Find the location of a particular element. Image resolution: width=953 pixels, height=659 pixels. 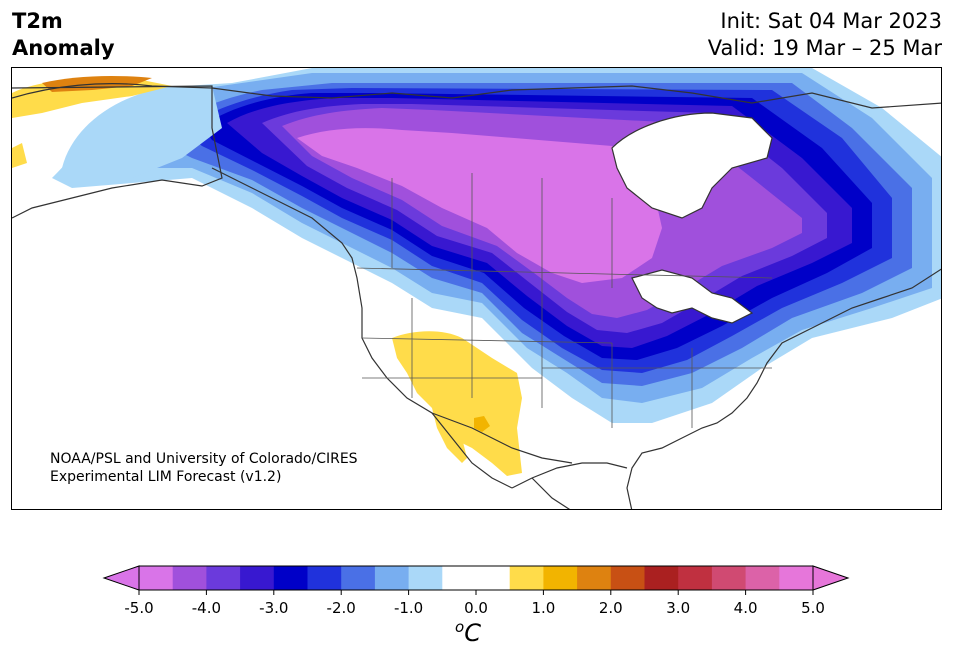

title-line-anomaly: Anomaly is located at coordinates (63, 48).